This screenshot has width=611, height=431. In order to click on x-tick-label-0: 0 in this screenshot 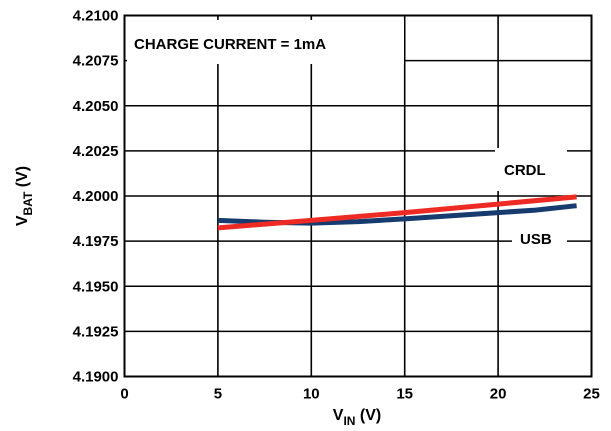, I will do `click(124, 394)`.